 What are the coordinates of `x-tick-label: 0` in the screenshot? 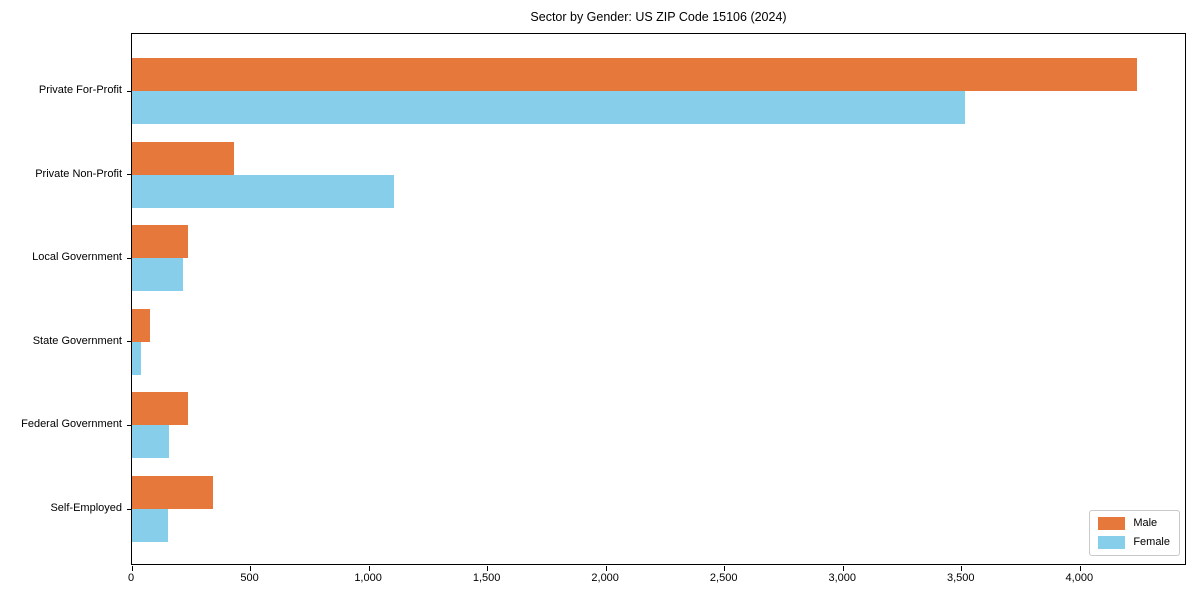 It's located at (131, 578).